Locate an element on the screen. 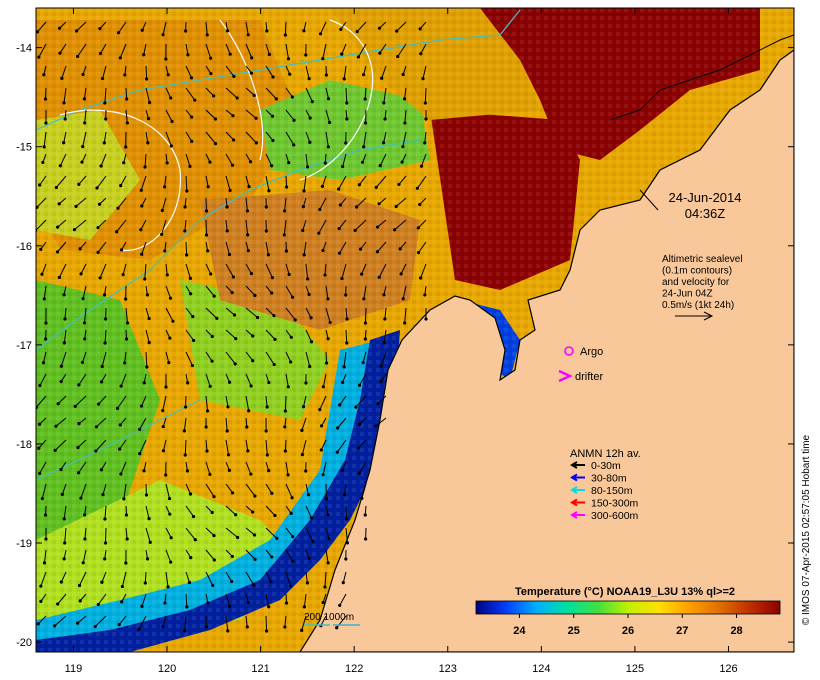 This screenshot has width=820, height=680. anmn-legend-label: 0-30m is located at coordinates (606, 466).